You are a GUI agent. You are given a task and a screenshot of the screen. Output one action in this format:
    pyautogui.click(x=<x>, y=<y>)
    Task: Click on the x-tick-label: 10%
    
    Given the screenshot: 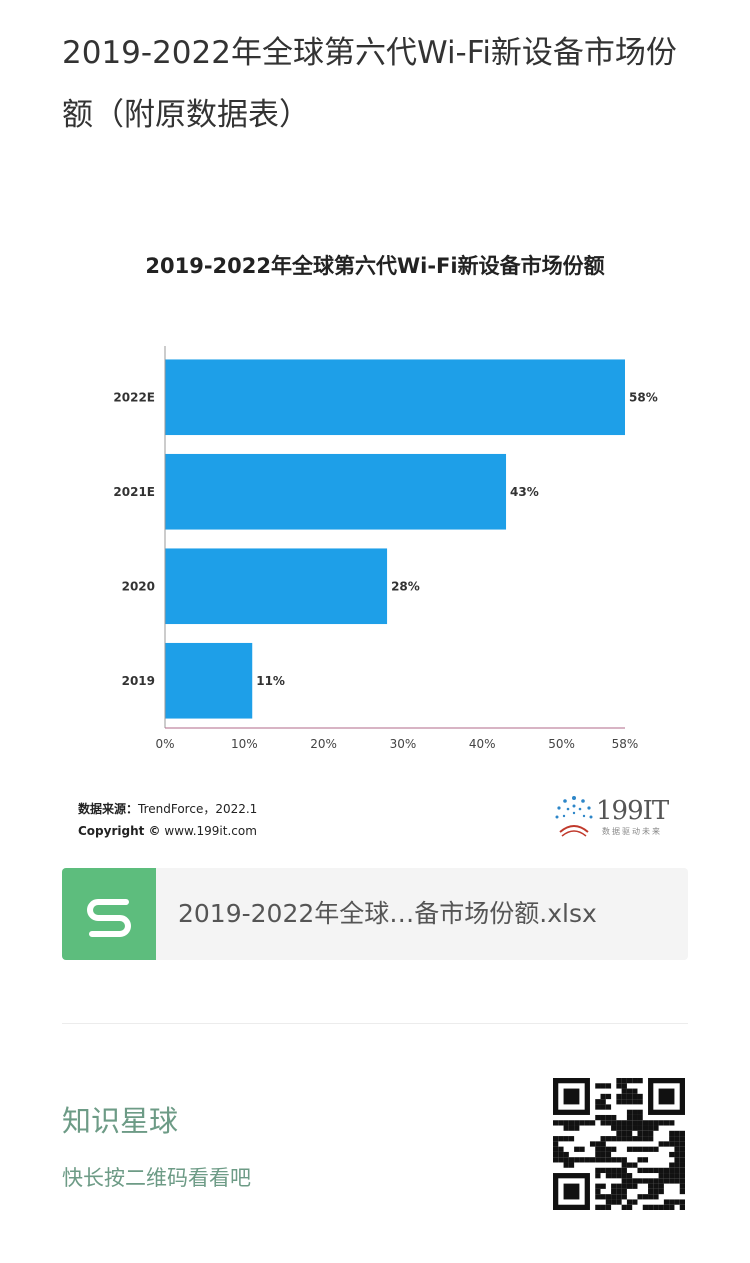 What is the action you would take?
    pyautogui.click(x=244, y=744)
    